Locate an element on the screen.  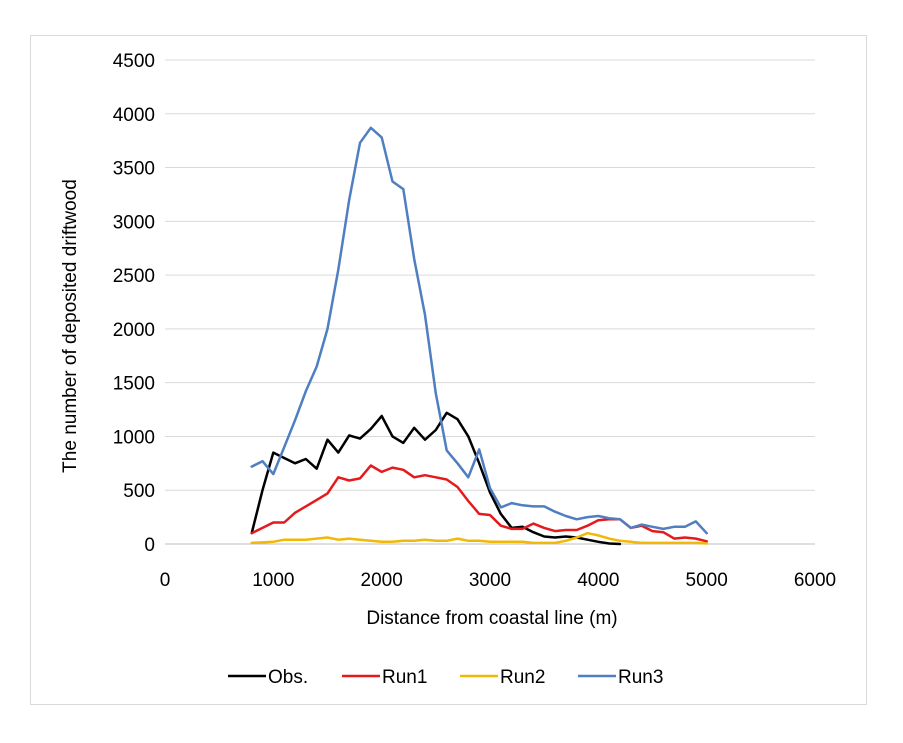
y-tick-label: 3500 is located at coordinates (134, 169).